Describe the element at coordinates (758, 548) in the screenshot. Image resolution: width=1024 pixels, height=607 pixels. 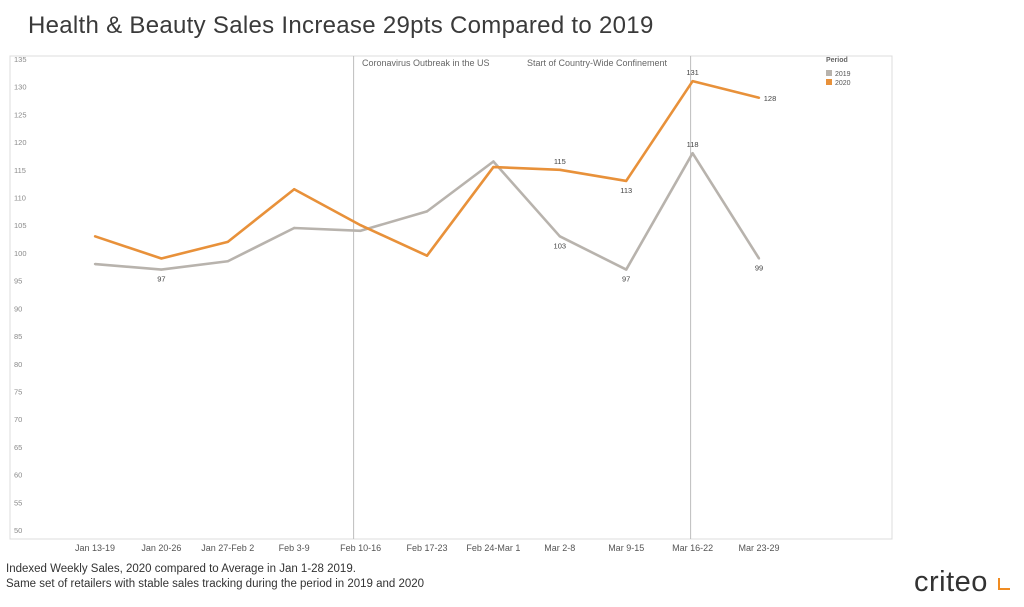
I see `x-tick-label: Mar 23-29` at that location.